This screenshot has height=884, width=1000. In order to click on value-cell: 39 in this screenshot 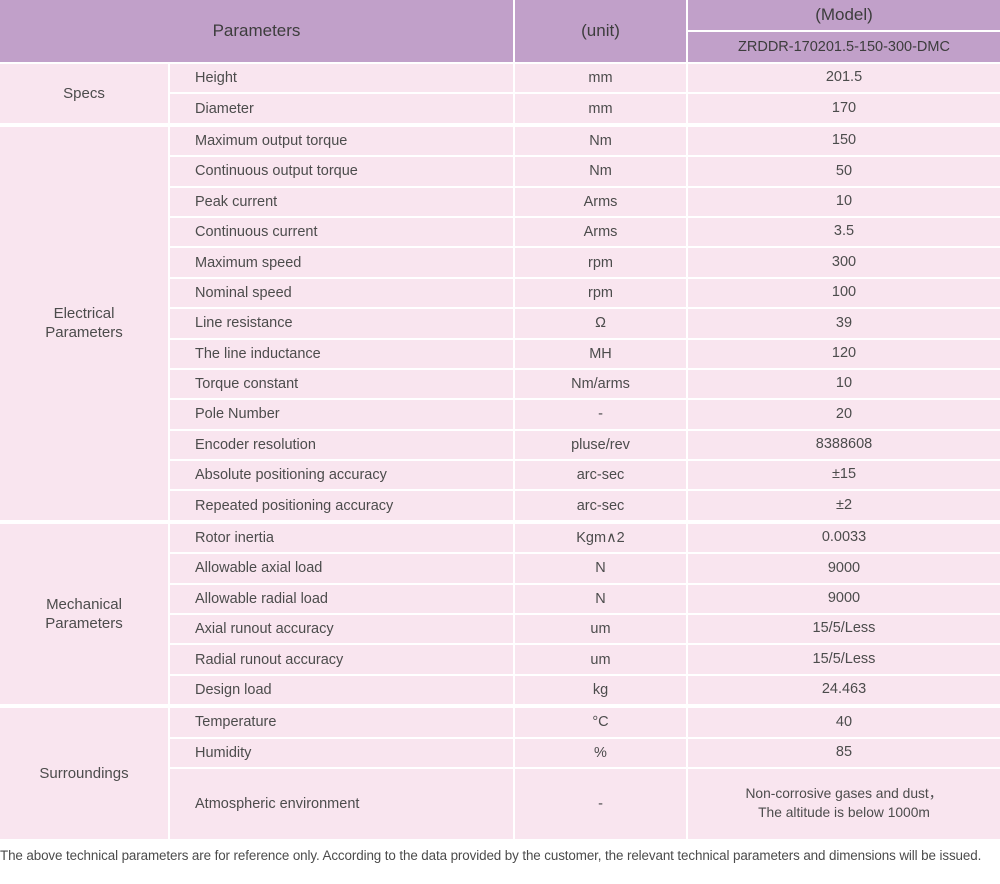, I will do `click(844, 323)`.